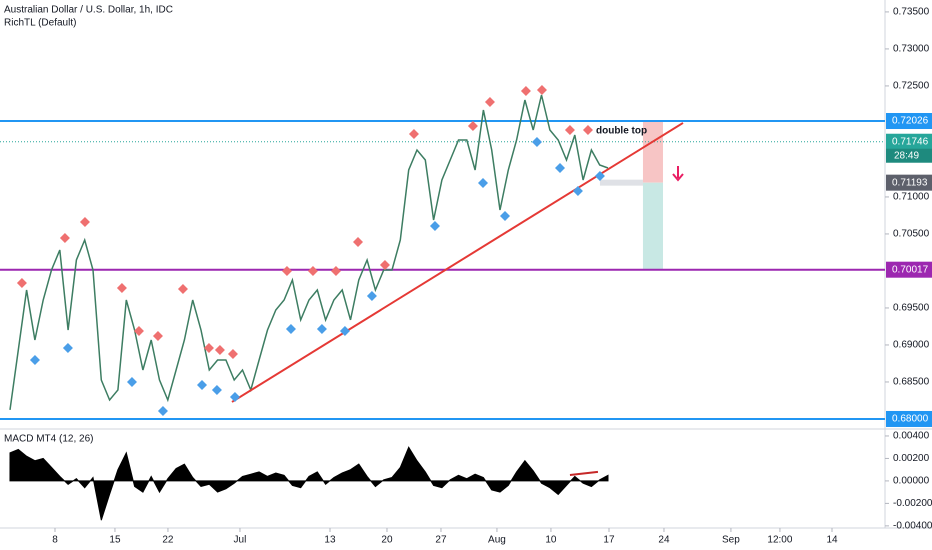 The width and height of the screenshot is (932, 550). I want to click on position-target-zone, so click(652, 226).